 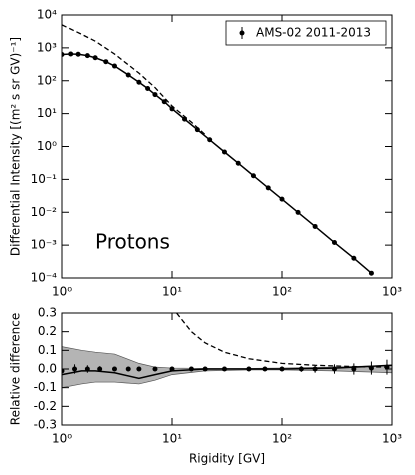 I want to click on y-axis-label: Differential Intensity [(m² s sr GV)⁻¹], so click(x=16, y=146).